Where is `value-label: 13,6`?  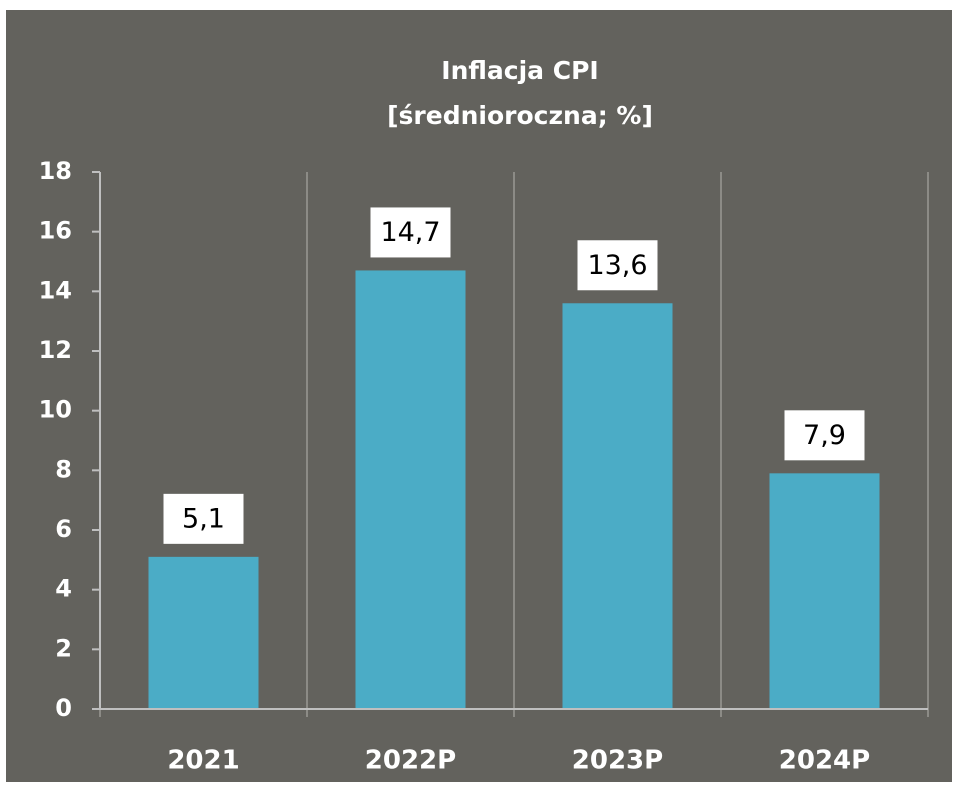
value-label: 13,6 is located at coordinates (617, 265).